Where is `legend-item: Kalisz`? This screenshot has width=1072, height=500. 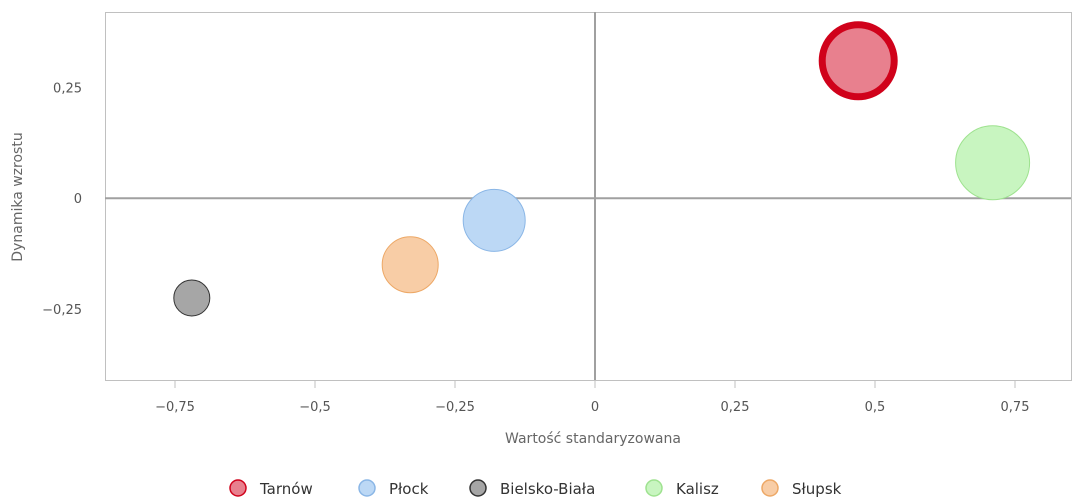
legend-item: Kalisz is located at coordinates (682, 488).